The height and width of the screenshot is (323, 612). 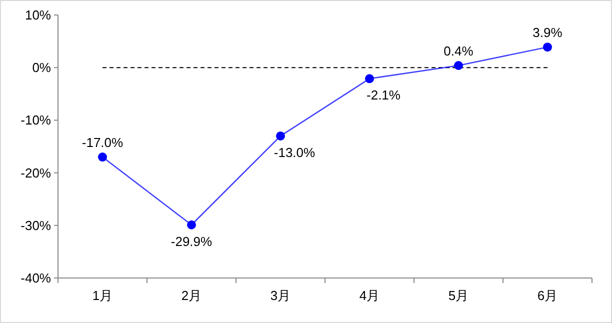 What do you see at coordinates (102, 295) in the screenshot?
I see `x-tick-label: 1月` at bounding box center [102, 295].